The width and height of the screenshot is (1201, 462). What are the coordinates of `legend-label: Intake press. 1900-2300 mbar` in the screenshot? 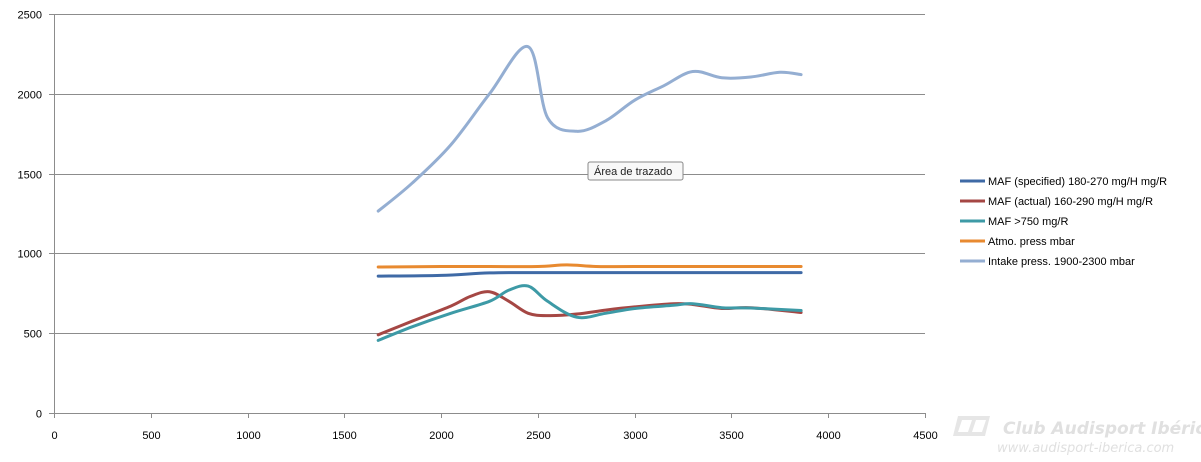 It's located at (1061, 262).